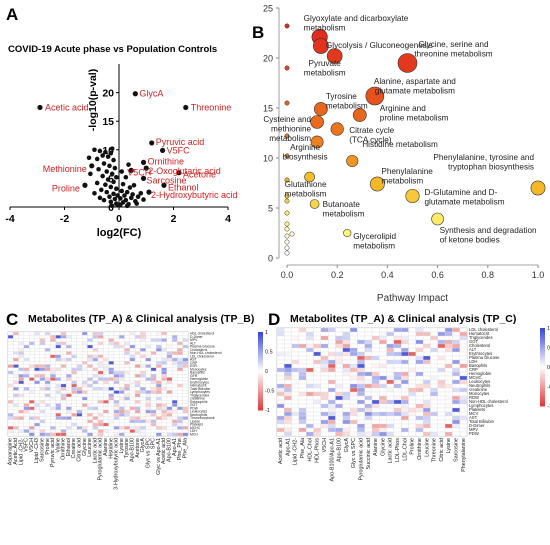  Describe the element at coordinates (199, 415) in the screenshot. I see `panel-c-row-label: Neutrophils` at that location.